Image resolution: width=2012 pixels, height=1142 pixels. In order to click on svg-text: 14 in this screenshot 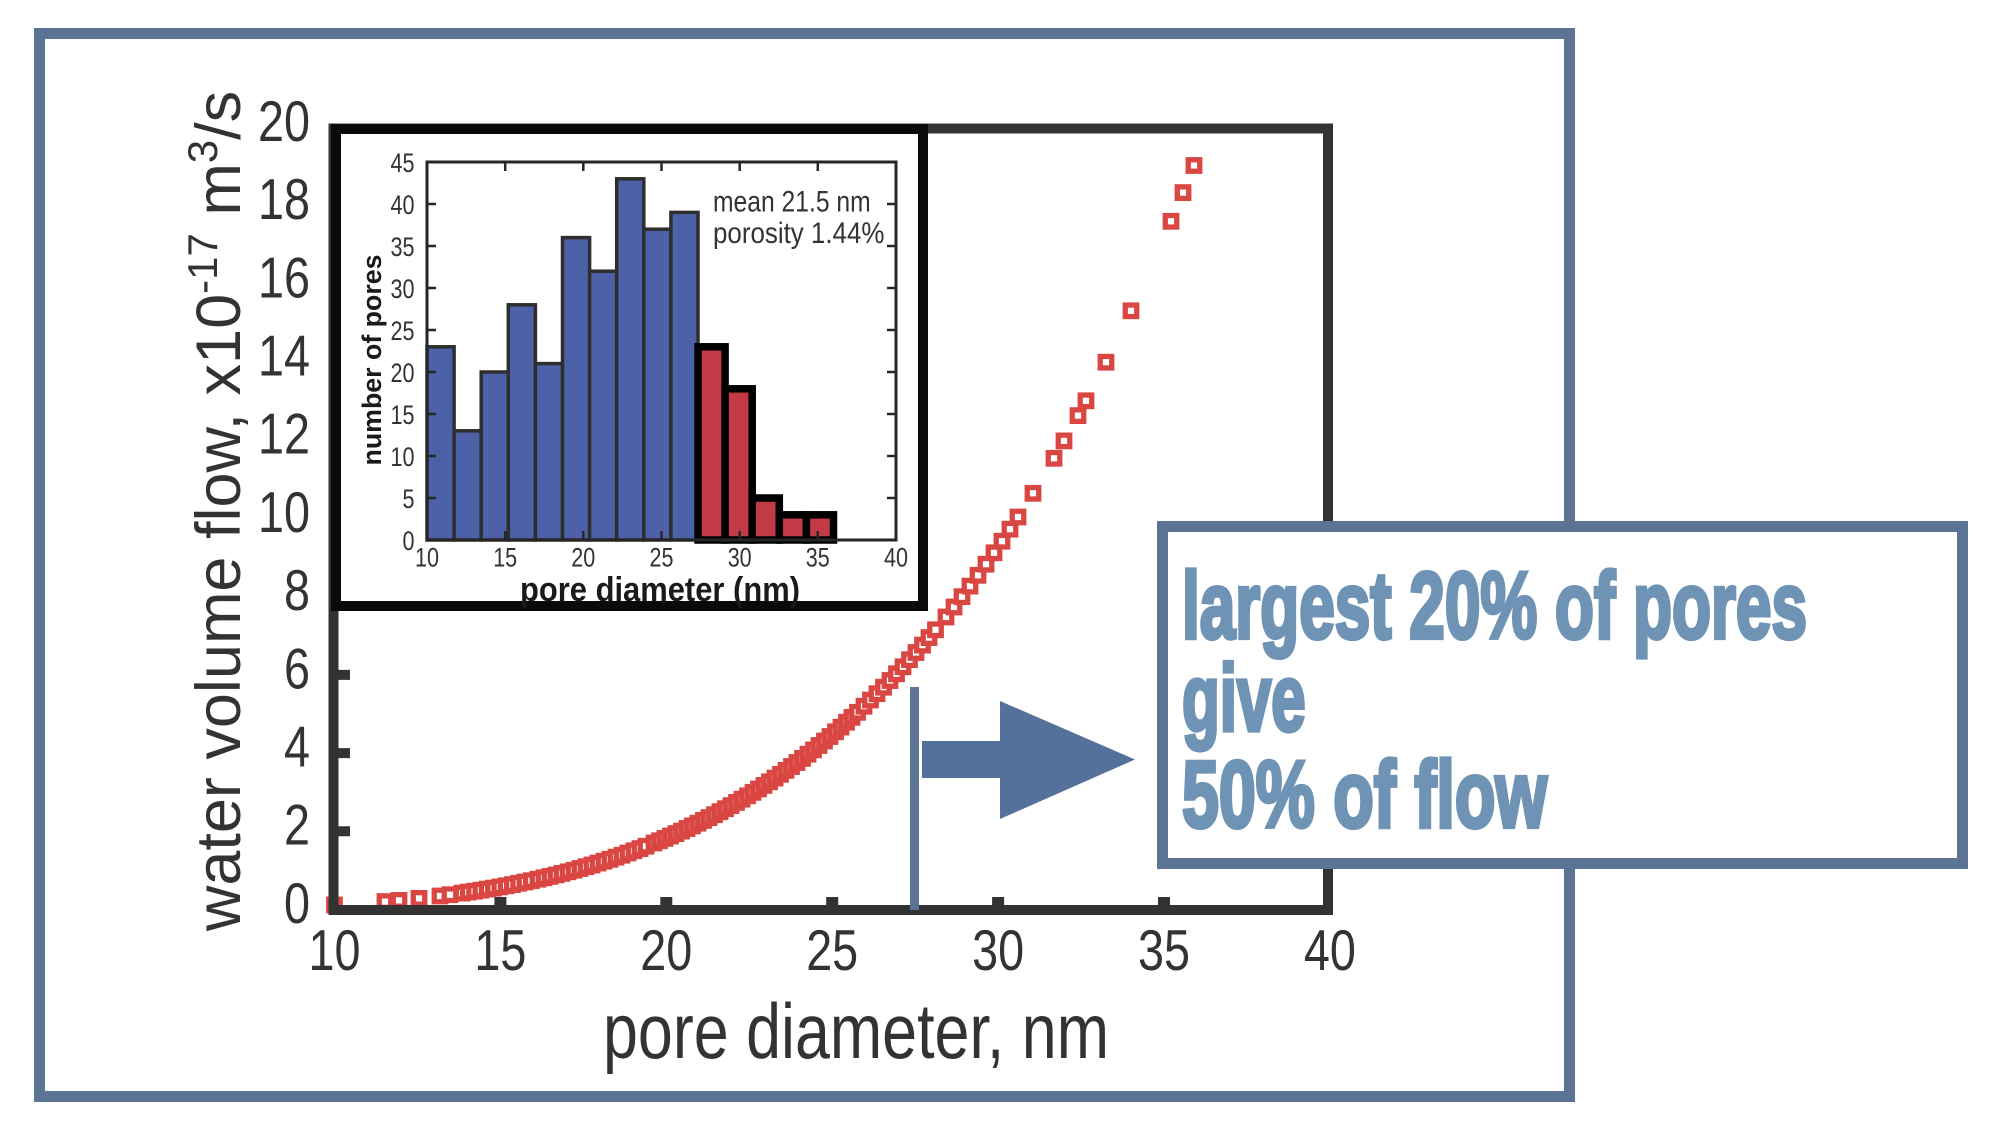, I will do `click(284, 357)`.